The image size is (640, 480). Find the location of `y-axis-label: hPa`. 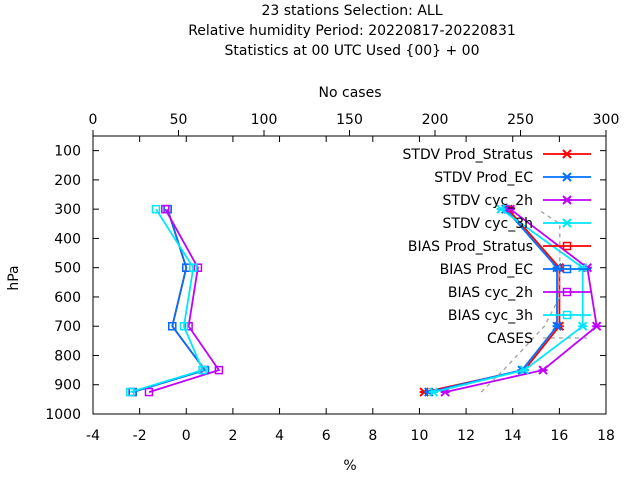

y-axis-label: hPa is located at coordinates (14, 277).